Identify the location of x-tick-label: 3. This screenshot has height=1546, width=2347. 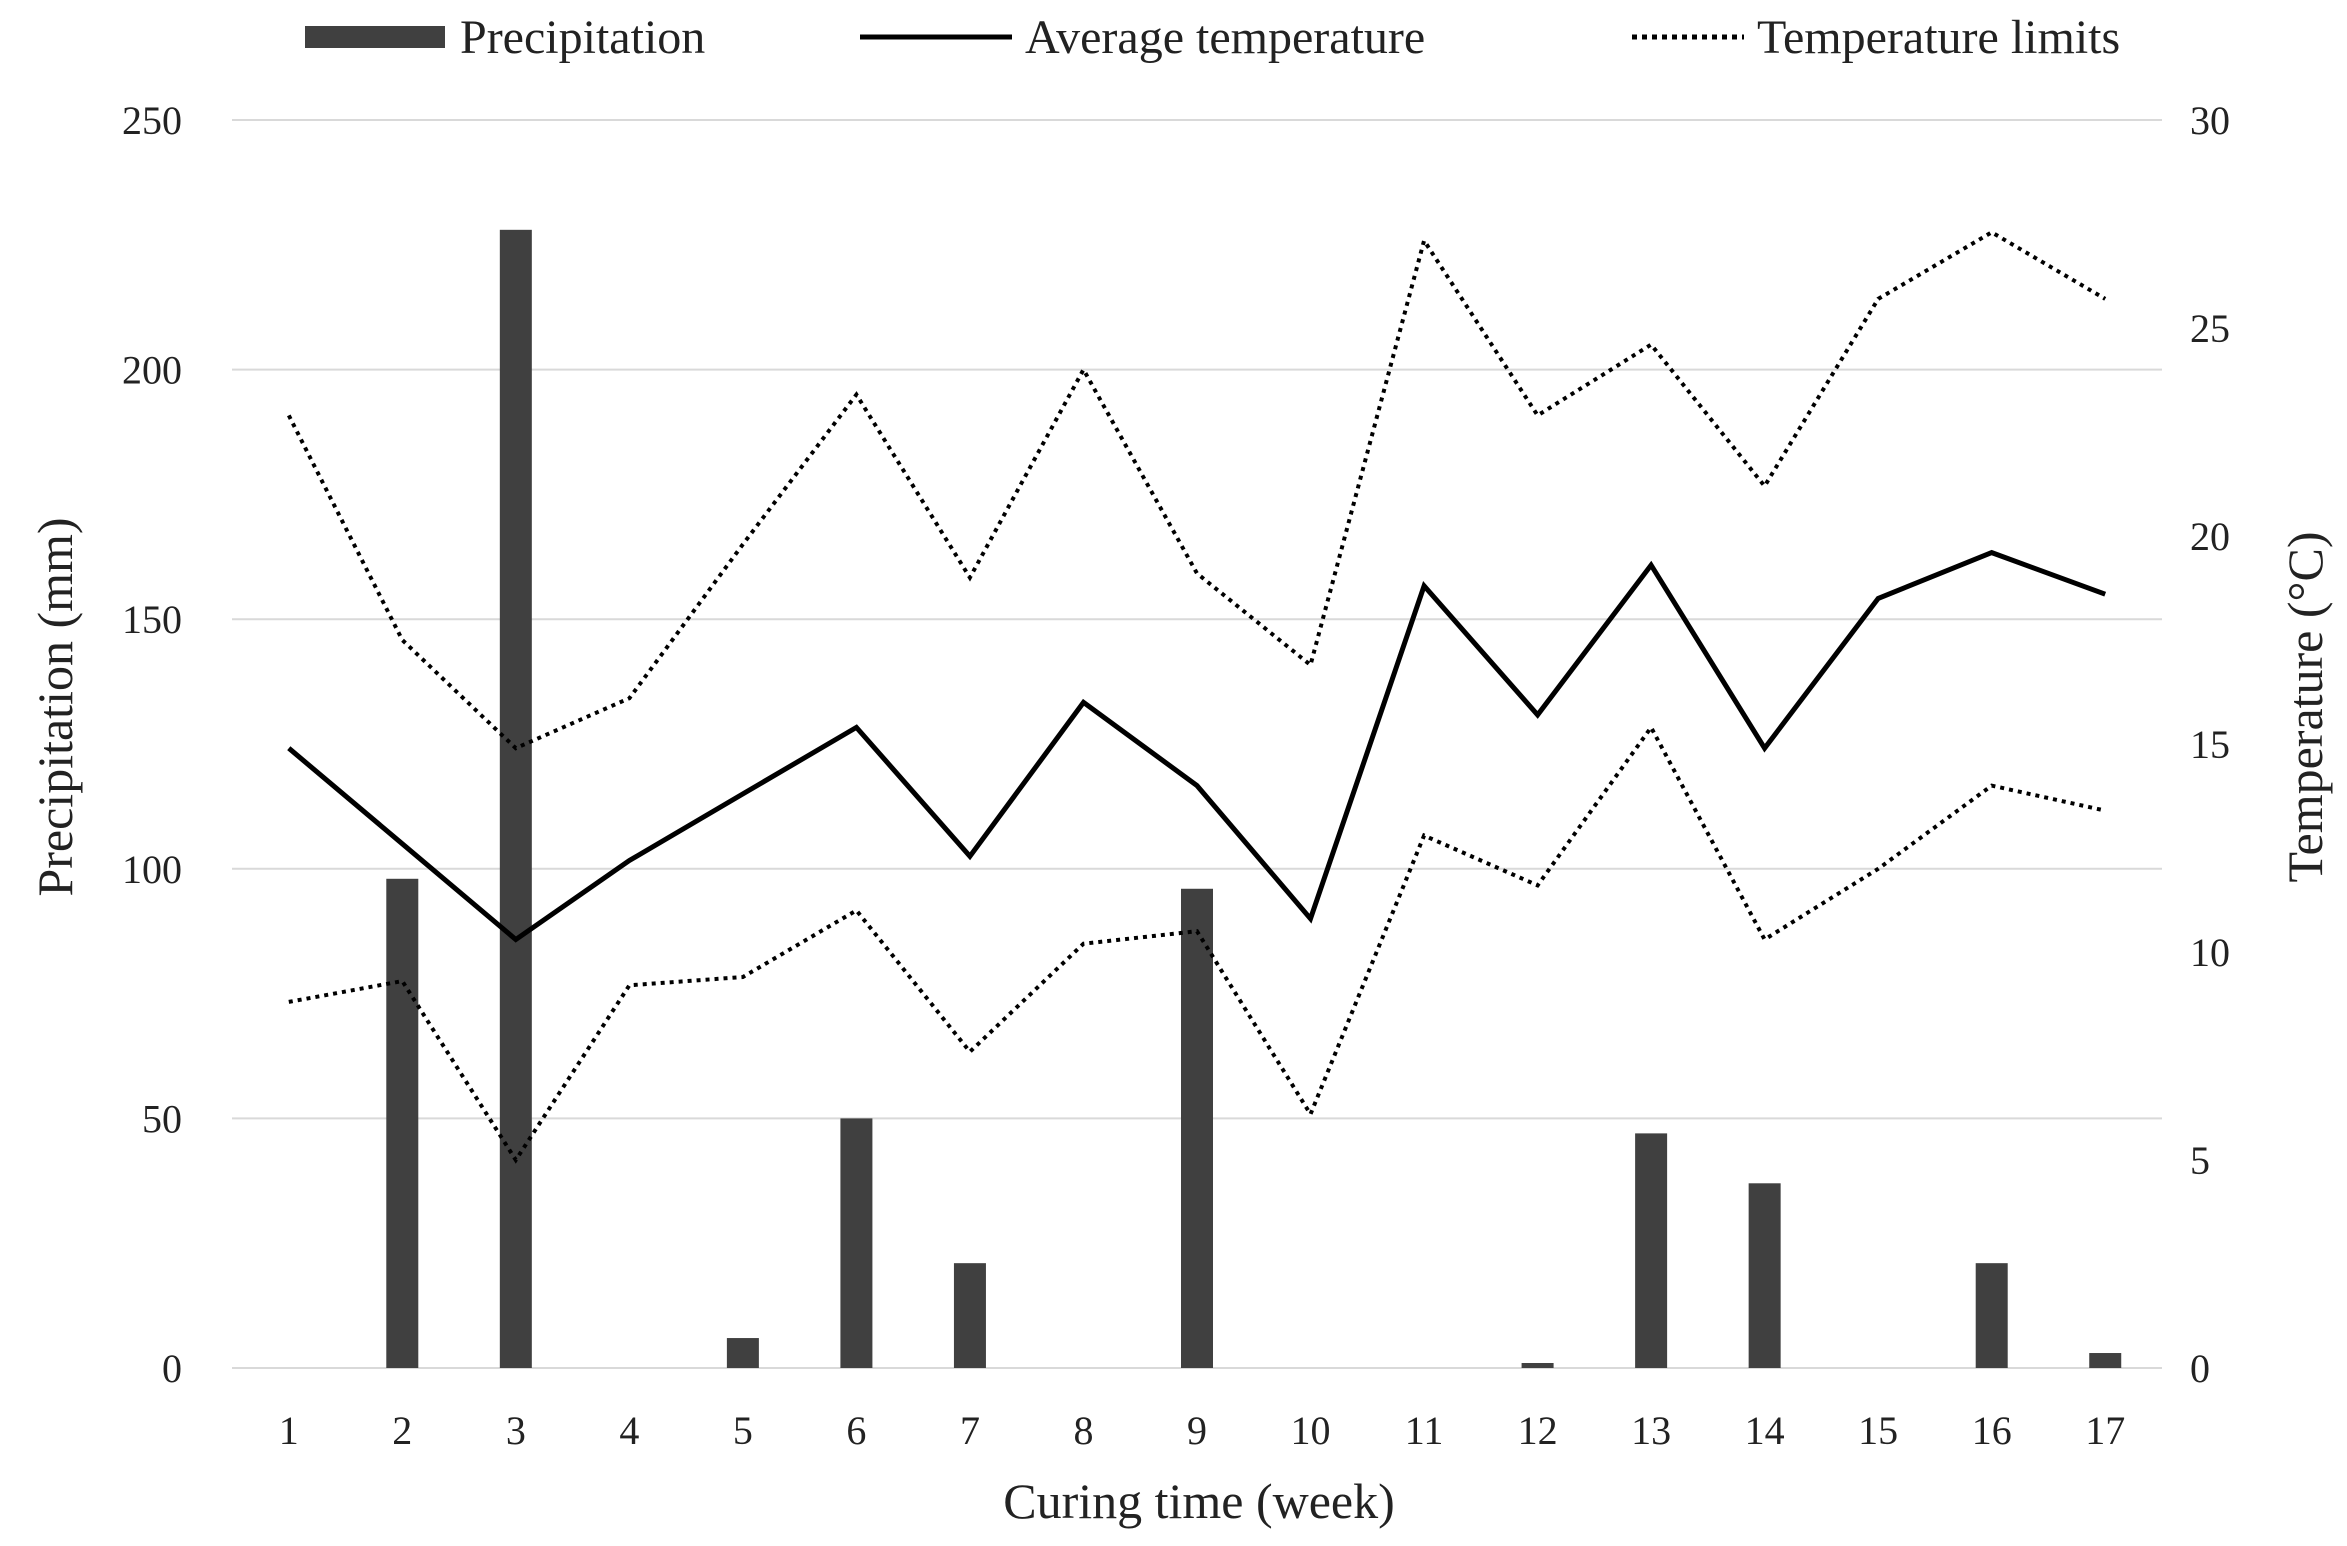
(516, 1430).